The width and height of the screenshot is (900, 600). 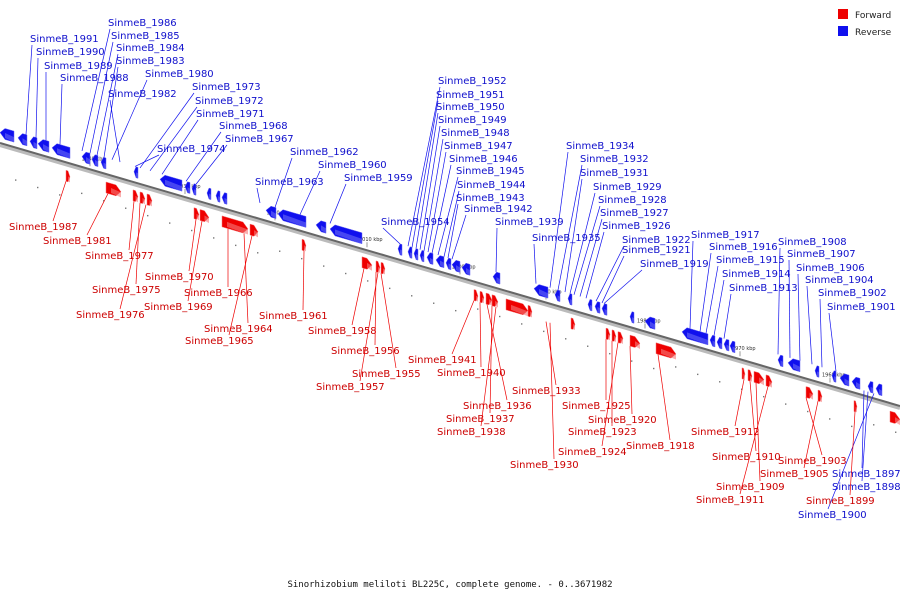 I want to click on forward-gene-label: SinmeB_1955, so click(x=386, y=374).